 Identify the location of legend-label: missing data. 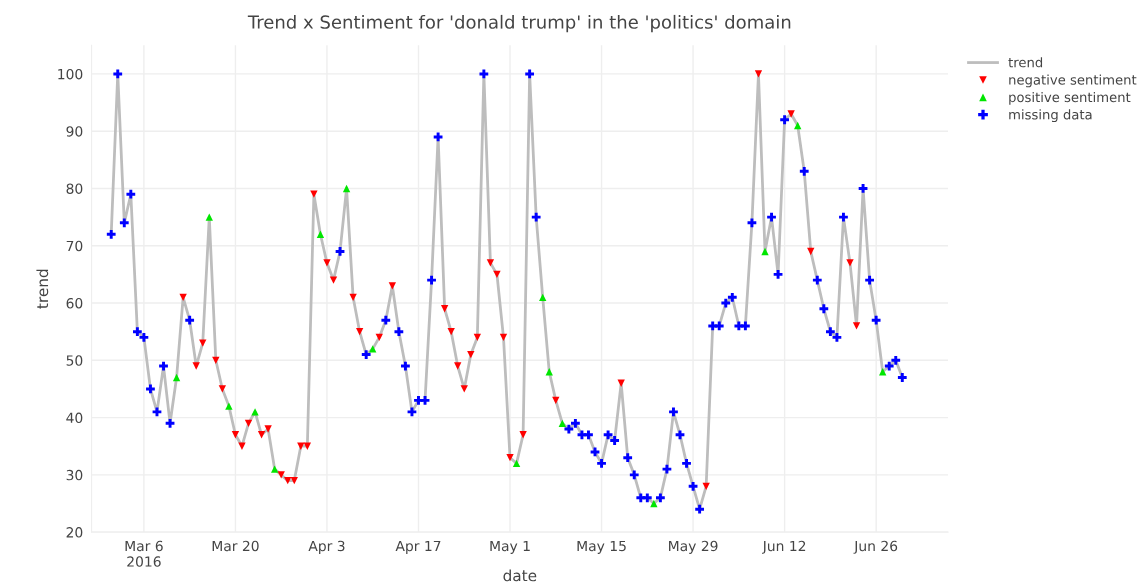
(1050, 116).